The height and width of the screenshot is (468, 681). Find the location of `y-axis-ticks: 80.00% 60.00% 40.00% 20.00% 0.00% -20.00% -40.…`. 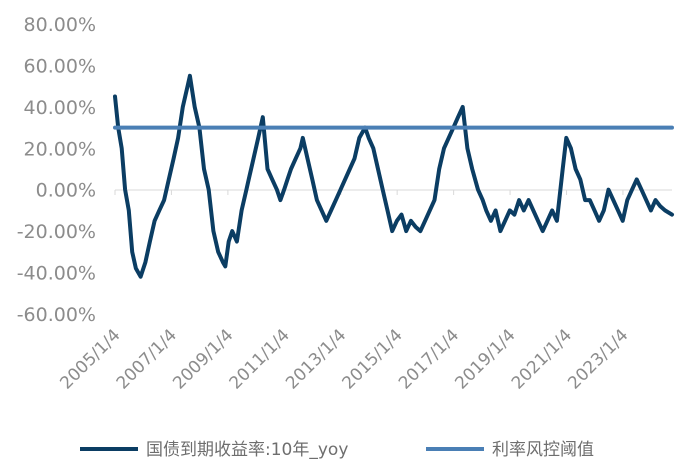

y-axis-ticks: 80.00% 60.00% 40.00% 20.00% 0.00% -20.00% -40.… is located at coordinates (56, 170).